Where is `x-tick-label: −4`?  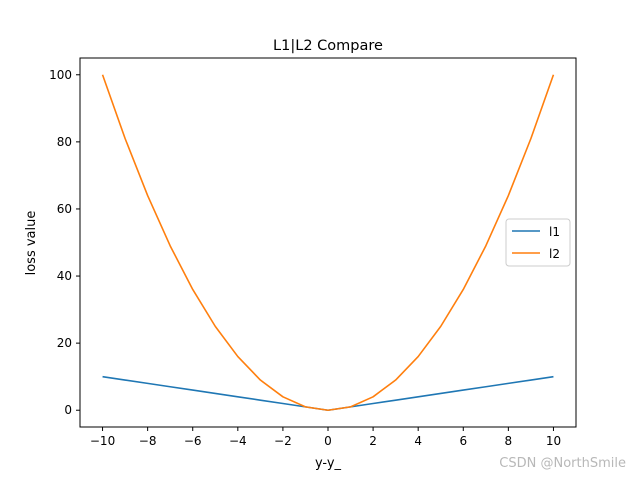
x-tick-label: −4 is located at coordinates (238, 441).